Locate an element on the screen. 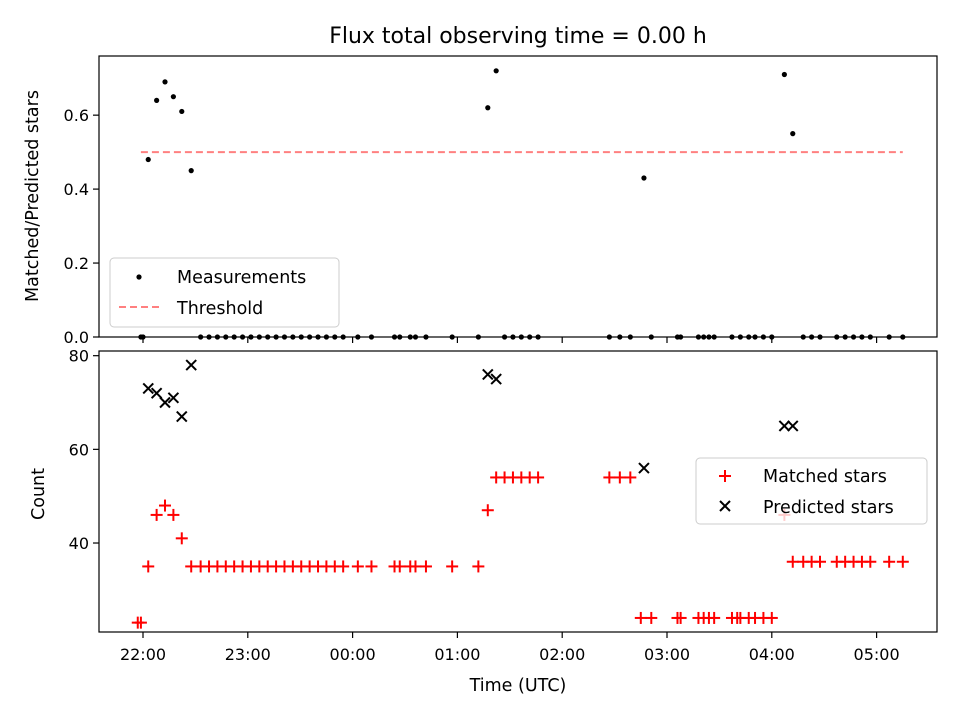 The image size is (960, 720). bottom-x-tick-label: 23:00 is located at coordinates (248, 654).